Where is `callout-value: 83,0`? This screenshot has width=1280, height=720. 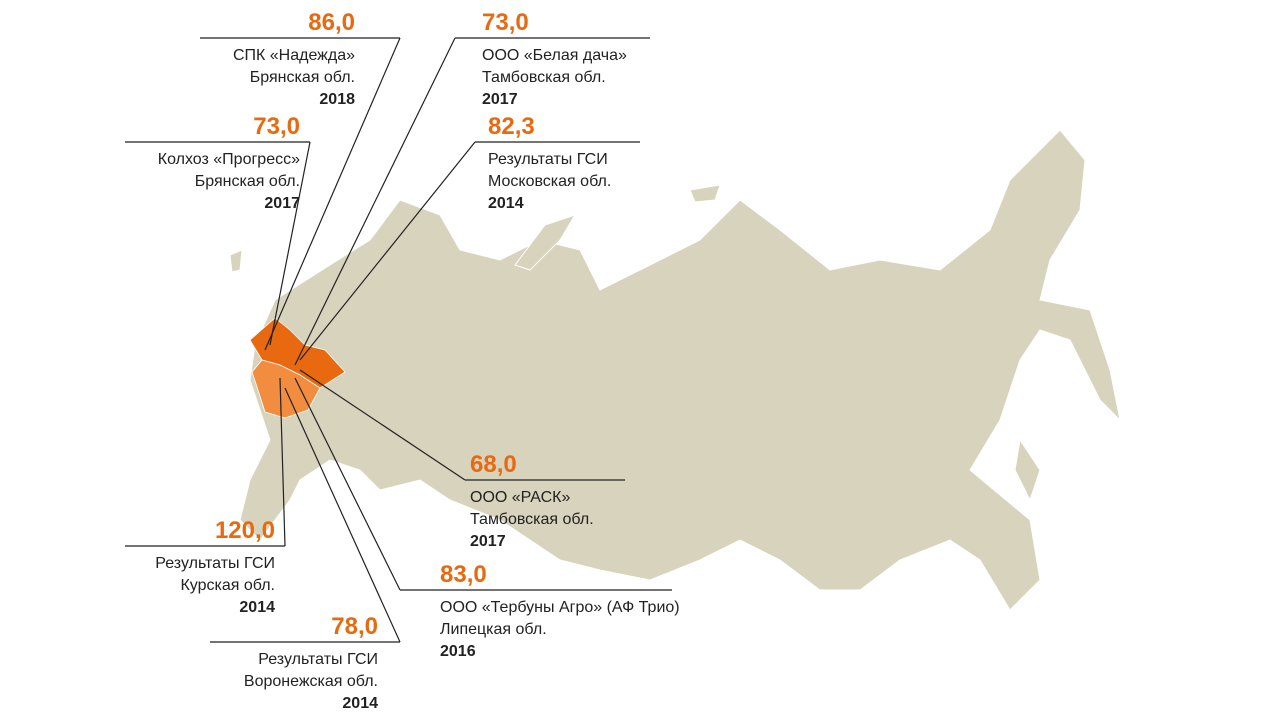
callout-value: 83,0 is located at coordinates (463, 574).